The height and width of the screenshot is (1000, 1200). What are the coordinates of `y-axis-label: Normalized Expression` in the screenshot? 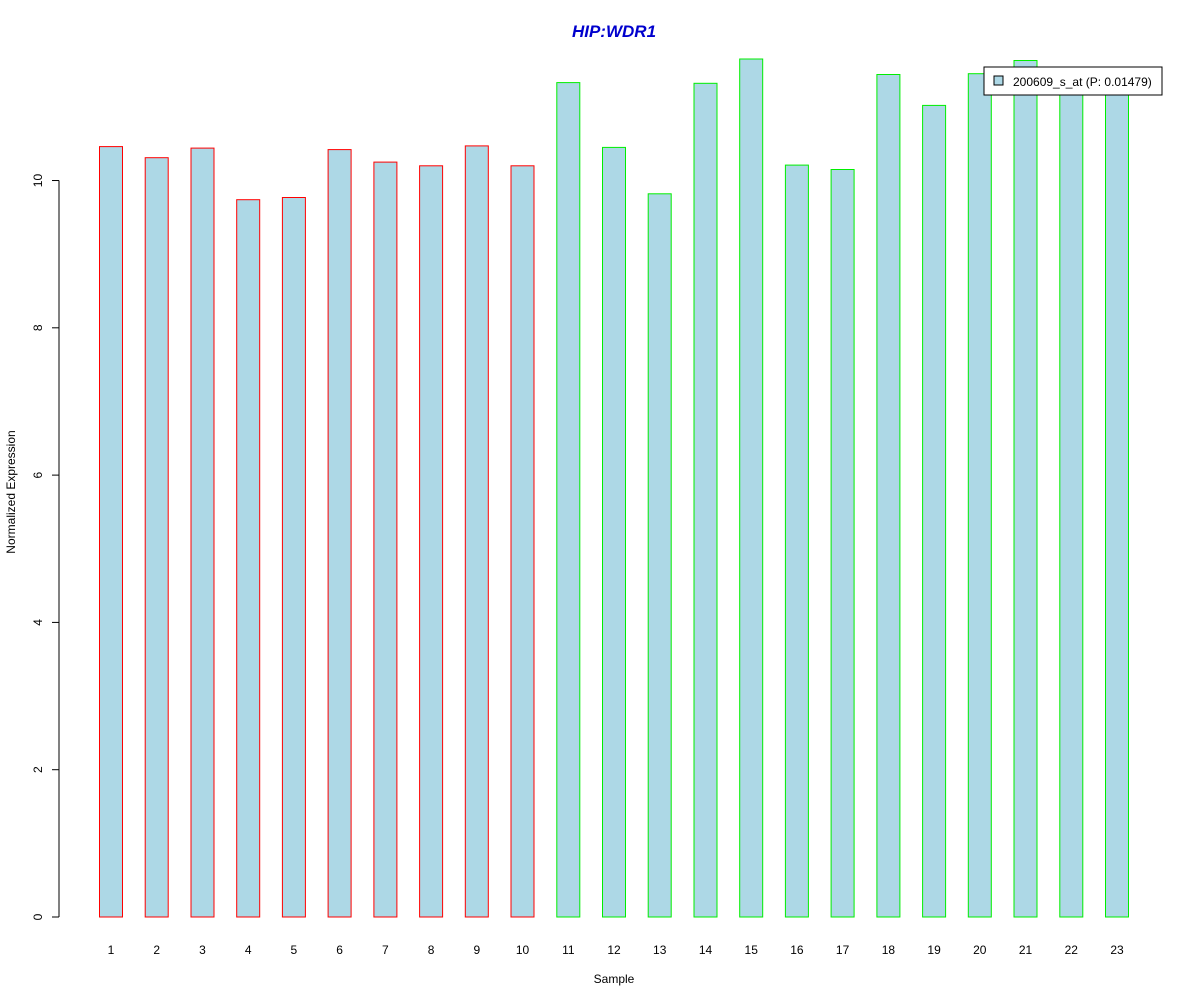 It's located at (11, 491).